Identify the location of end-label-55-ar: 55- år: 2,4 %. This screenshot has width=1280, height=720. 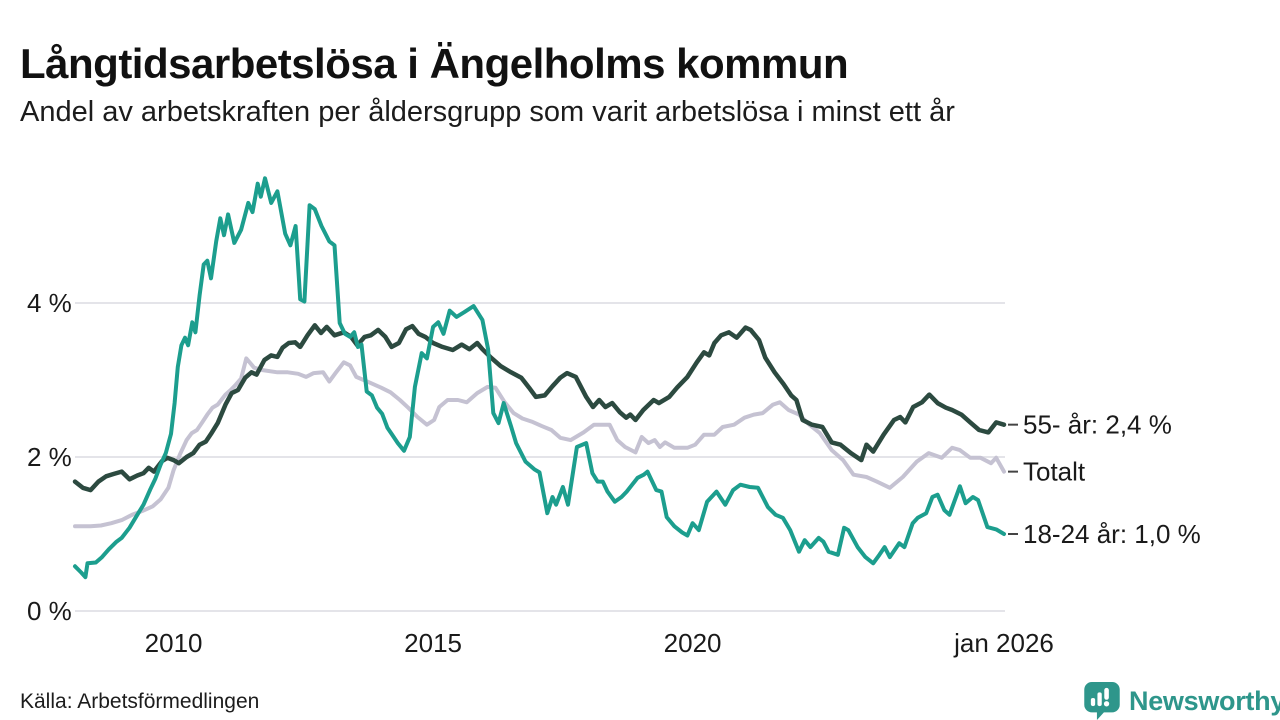
(1097, 425).